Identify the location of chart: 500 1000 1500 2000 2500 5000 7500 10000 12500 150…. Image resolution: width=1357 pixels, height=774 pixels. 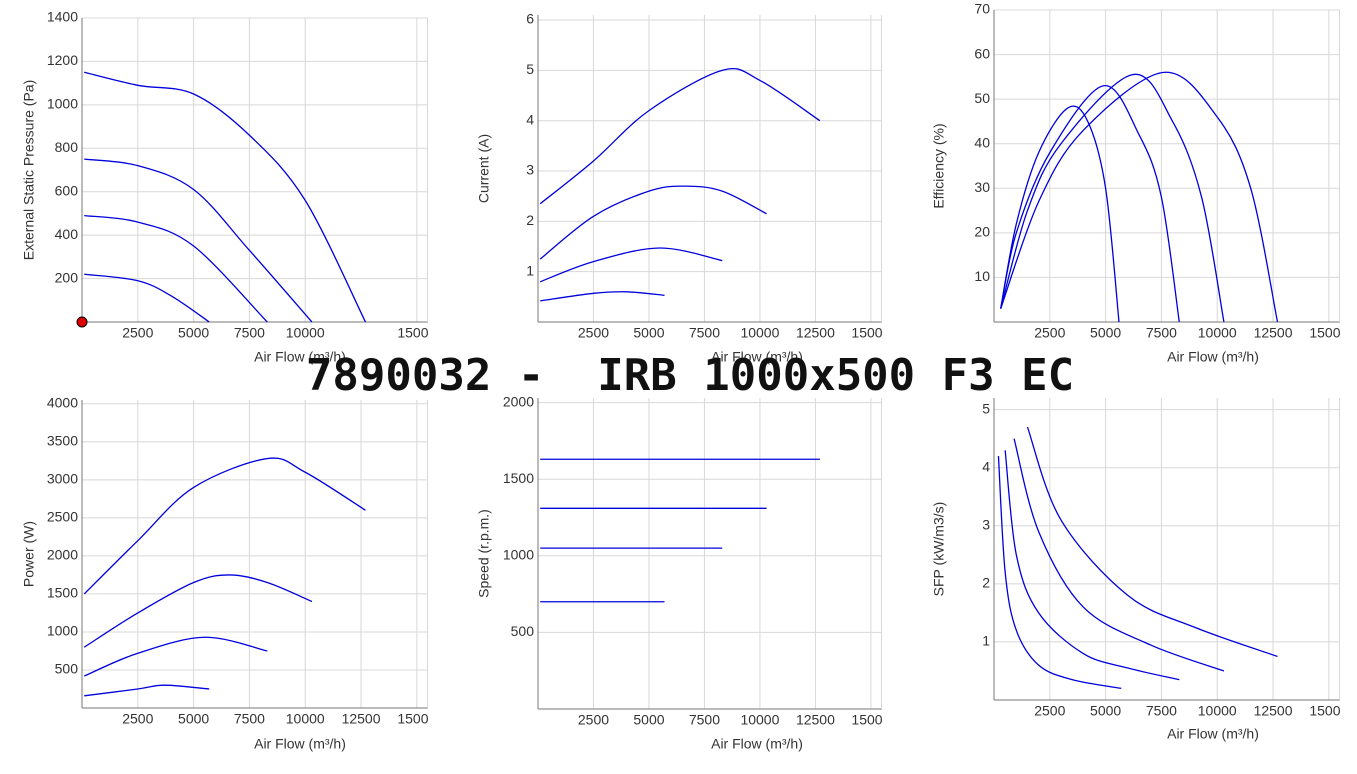
(683, 572).